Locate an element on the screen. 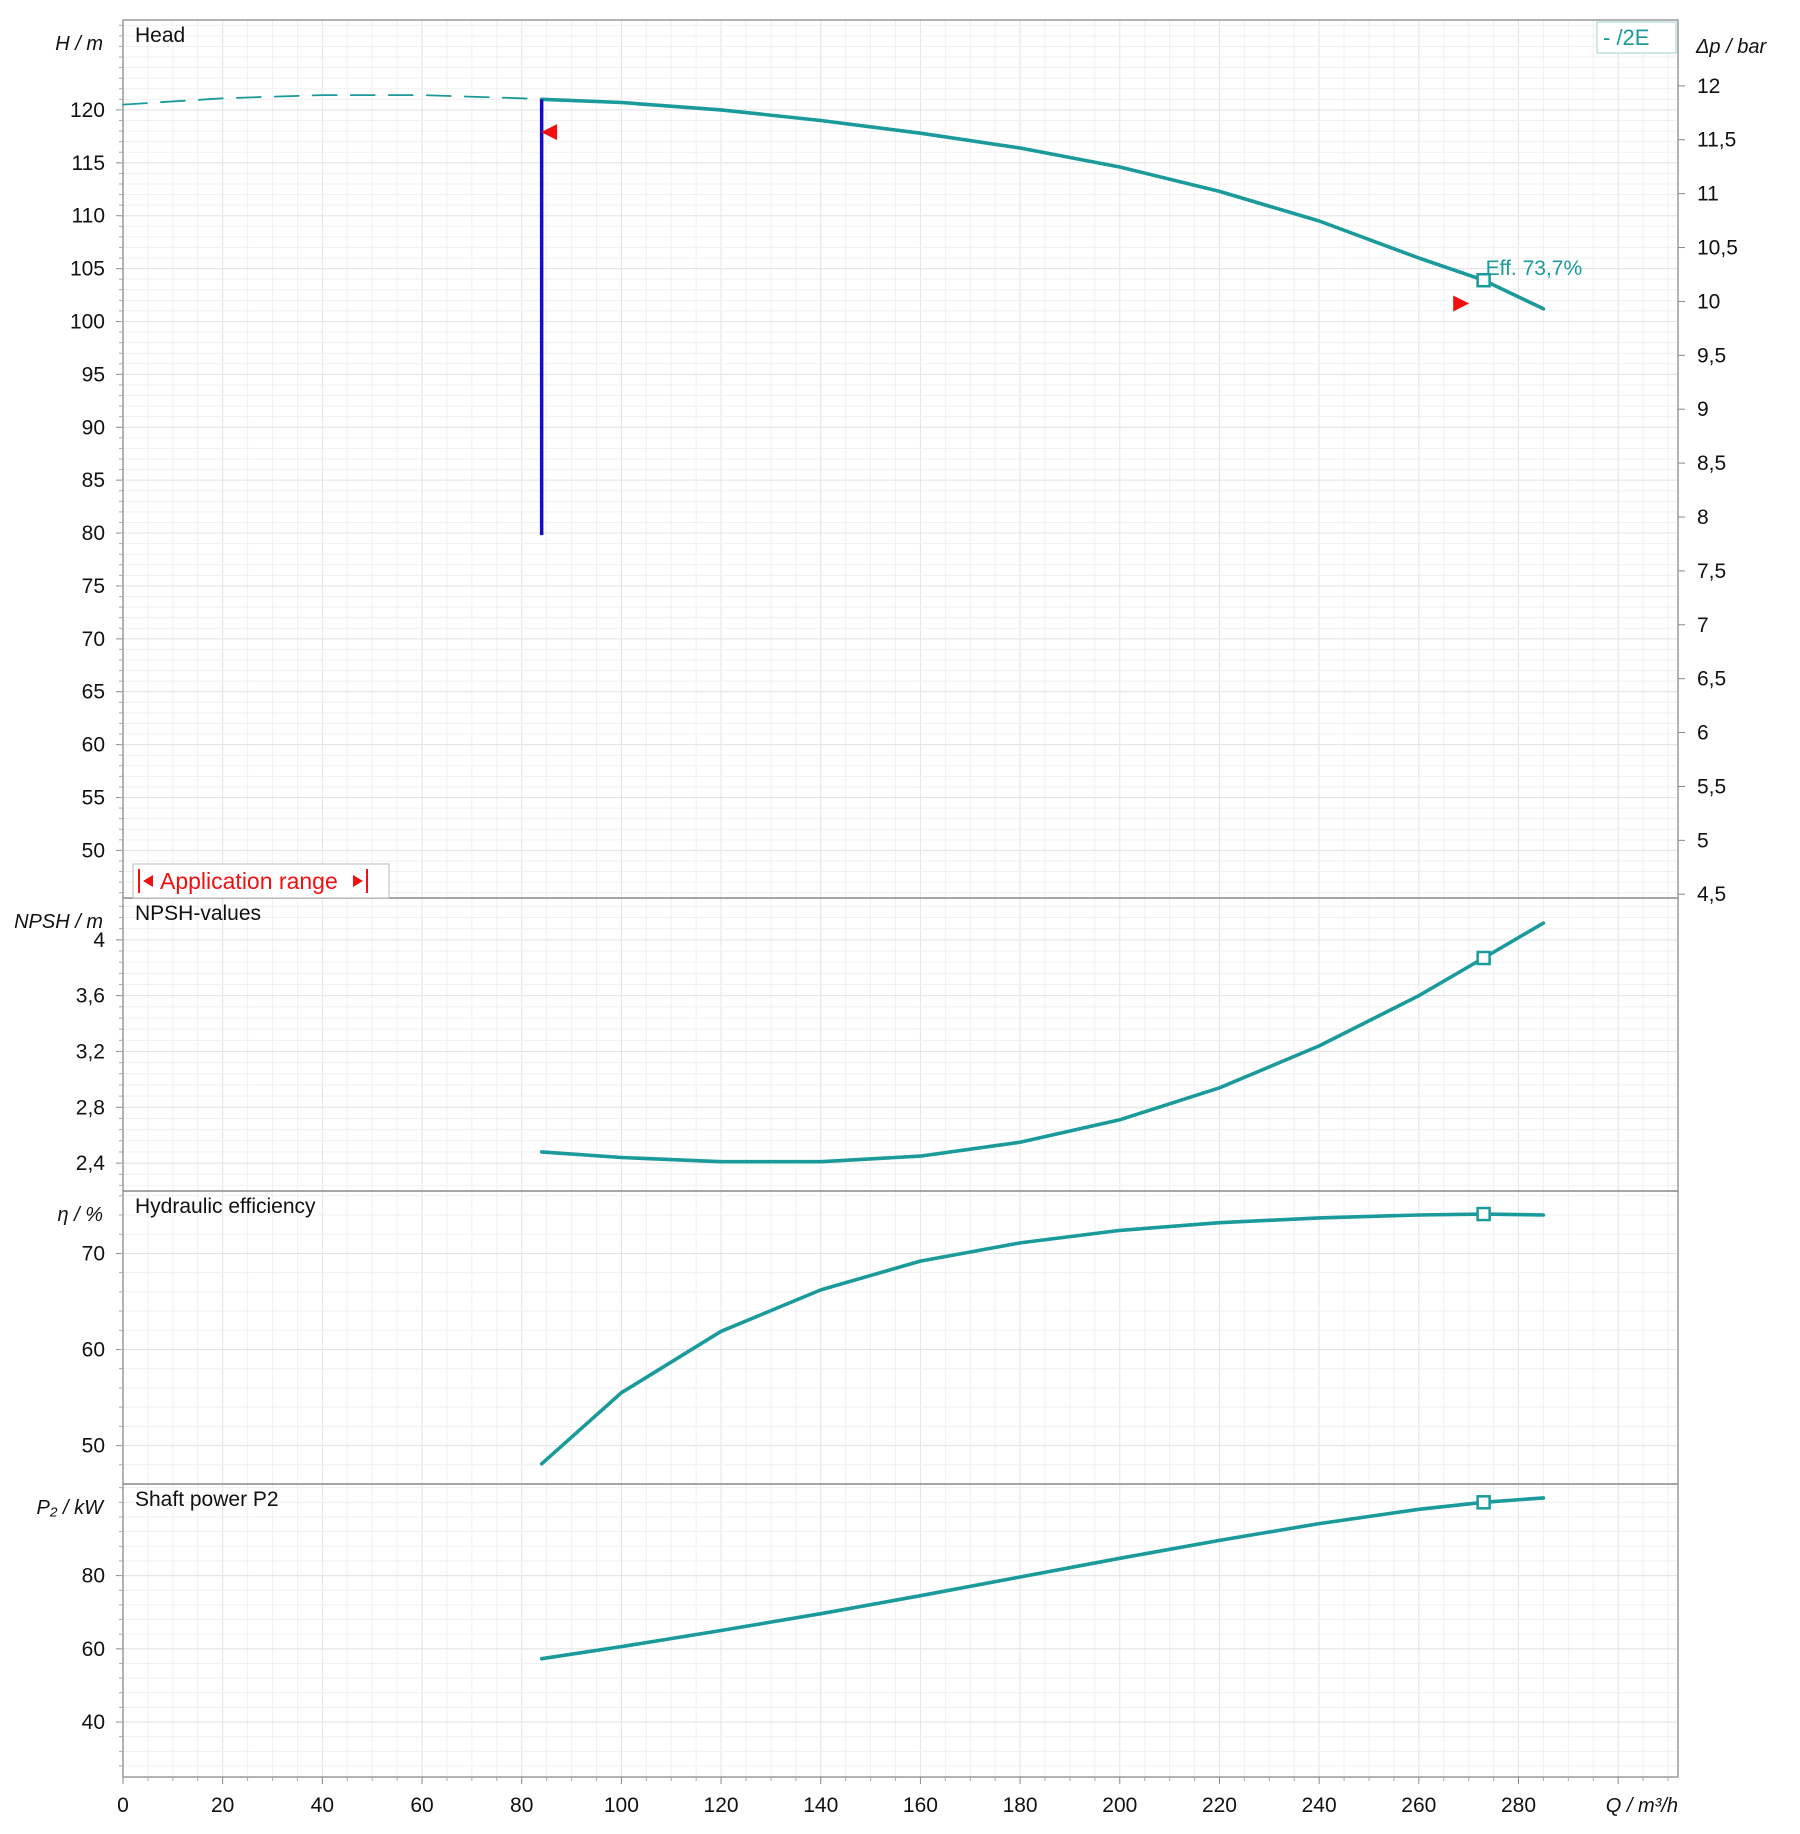  y2-tick-label: 10,5 is located at coordinates (1717, 248).